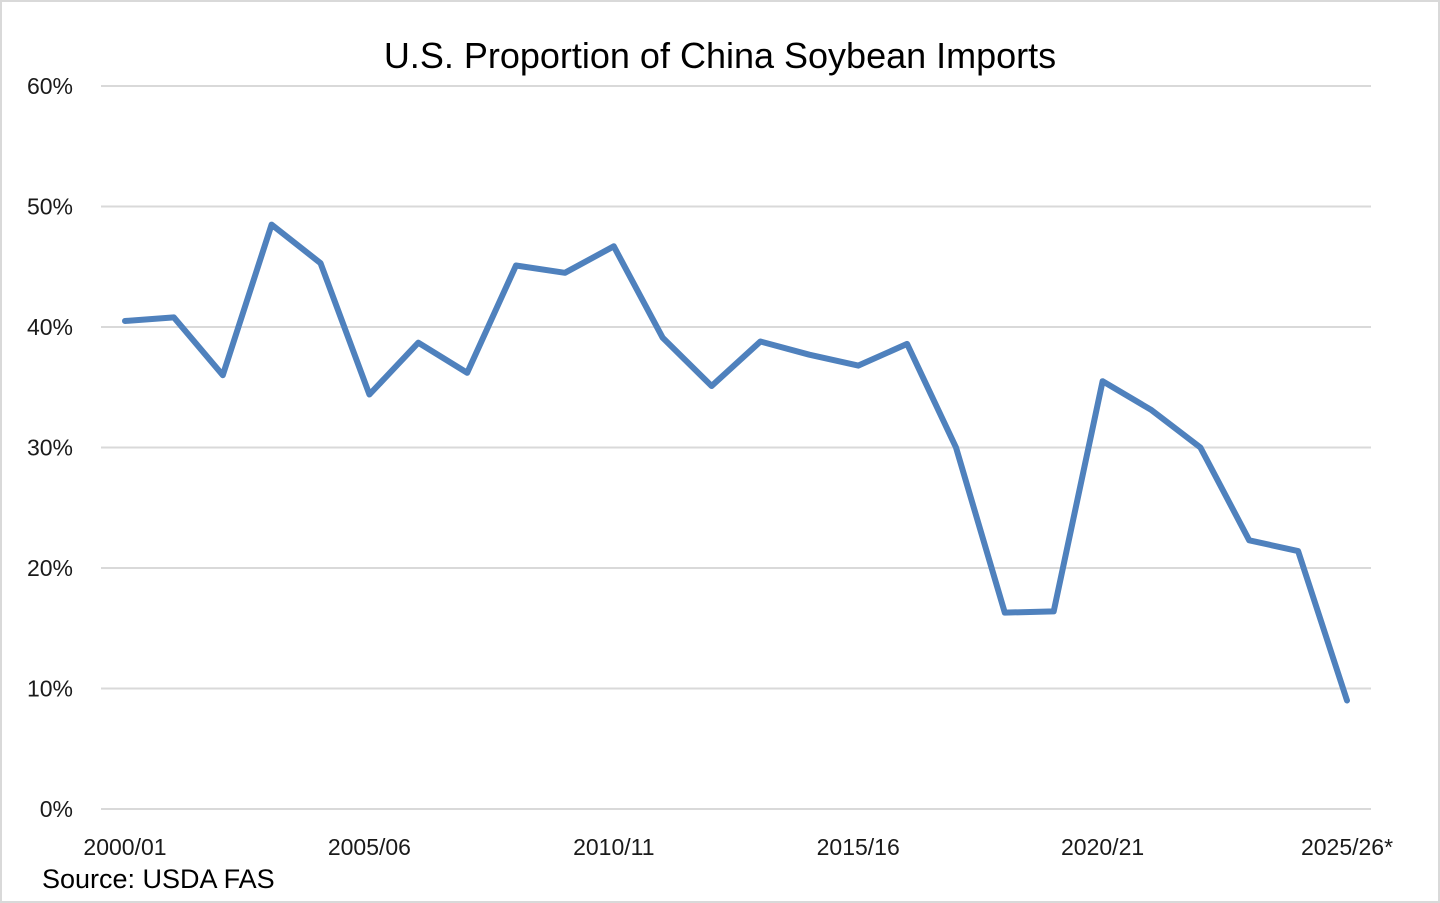 The image size is (1440, 903). What do you see at coordinates (1347, 847) in the screenshot?
I see `x-tick-label: 2025/26*` at bounding box center [1347, 847].